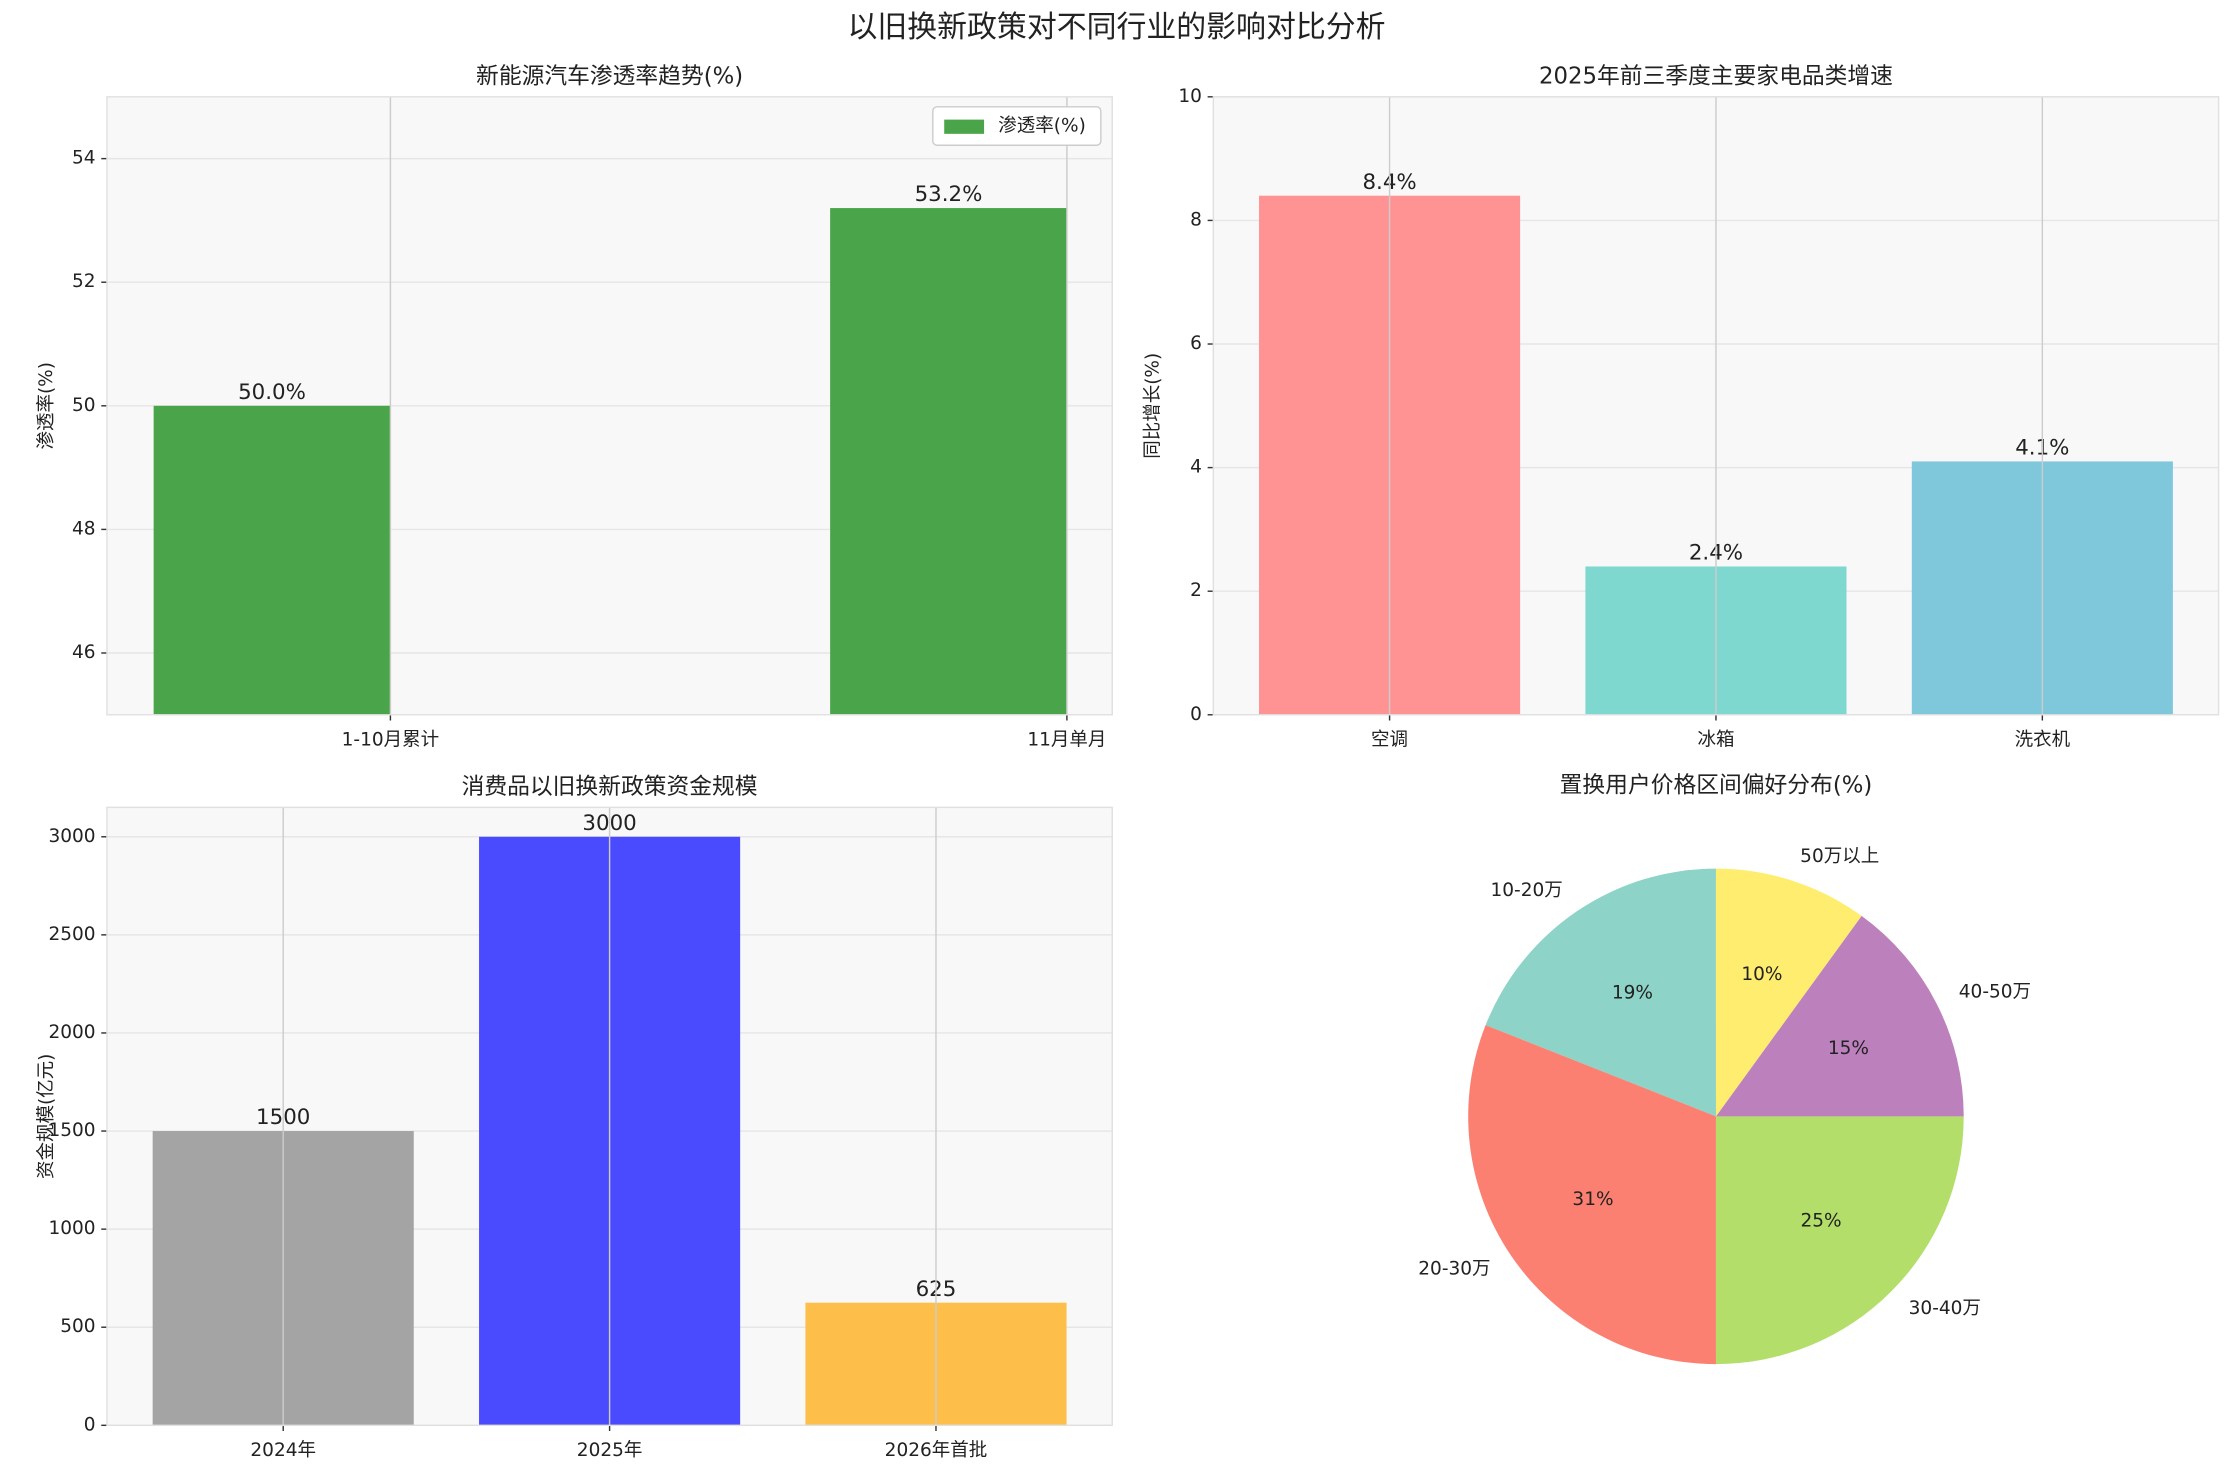  Describe the element at coordinates (84, 528) in the screenshot. I see `y-tick-label: 48` at that location.